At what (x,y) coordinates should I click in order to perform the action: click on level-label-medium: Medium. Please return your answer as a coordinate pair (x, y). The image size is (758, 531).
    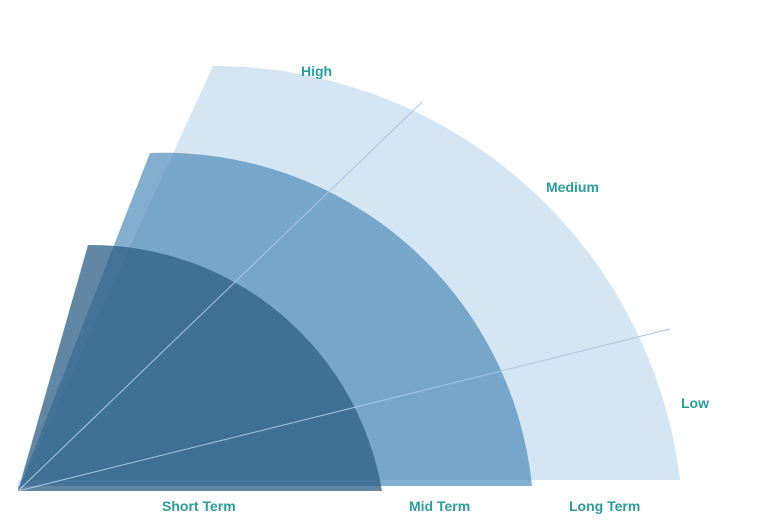
    Looking at the image, I should click on (572, 187).